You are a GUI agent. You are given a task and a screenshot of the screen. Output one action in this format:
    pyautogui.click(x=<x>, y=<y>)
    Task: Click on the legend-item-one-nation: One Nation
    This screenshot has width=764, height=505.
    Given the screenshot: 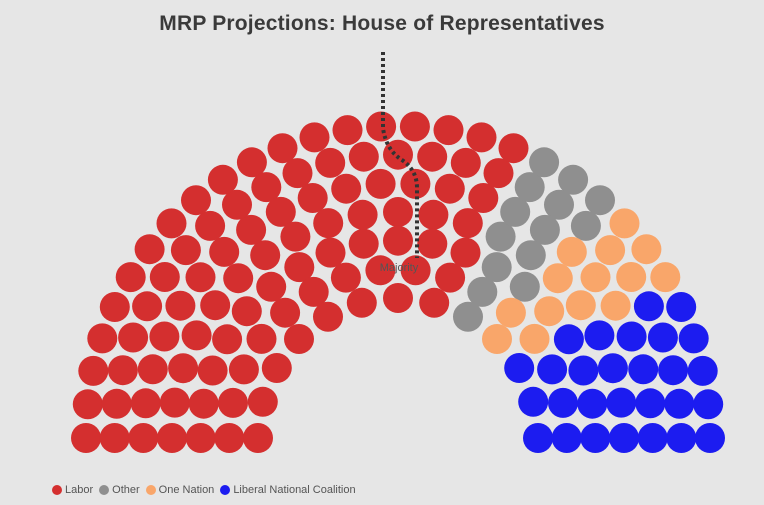 What is the action you would take?
    pyautogui.click(x=180, y=490)
    